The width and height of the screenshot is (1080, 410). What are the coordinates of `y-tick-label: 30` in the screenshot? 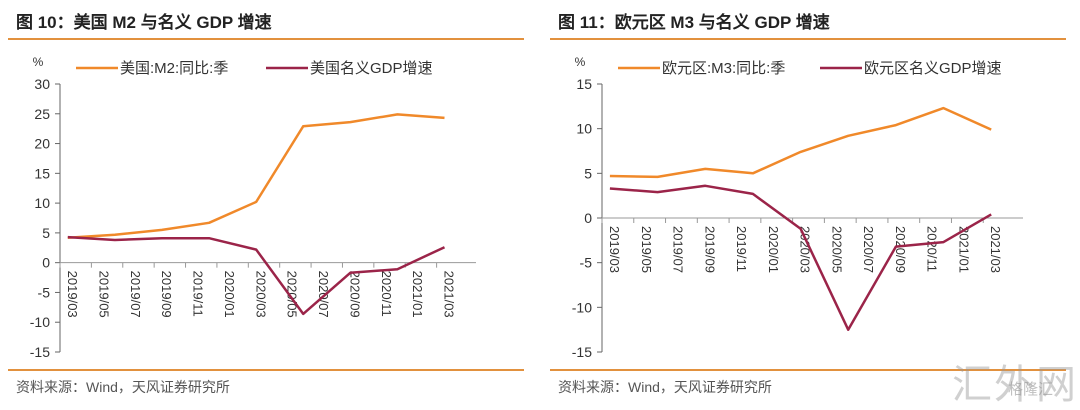 It's located at (42, 84).